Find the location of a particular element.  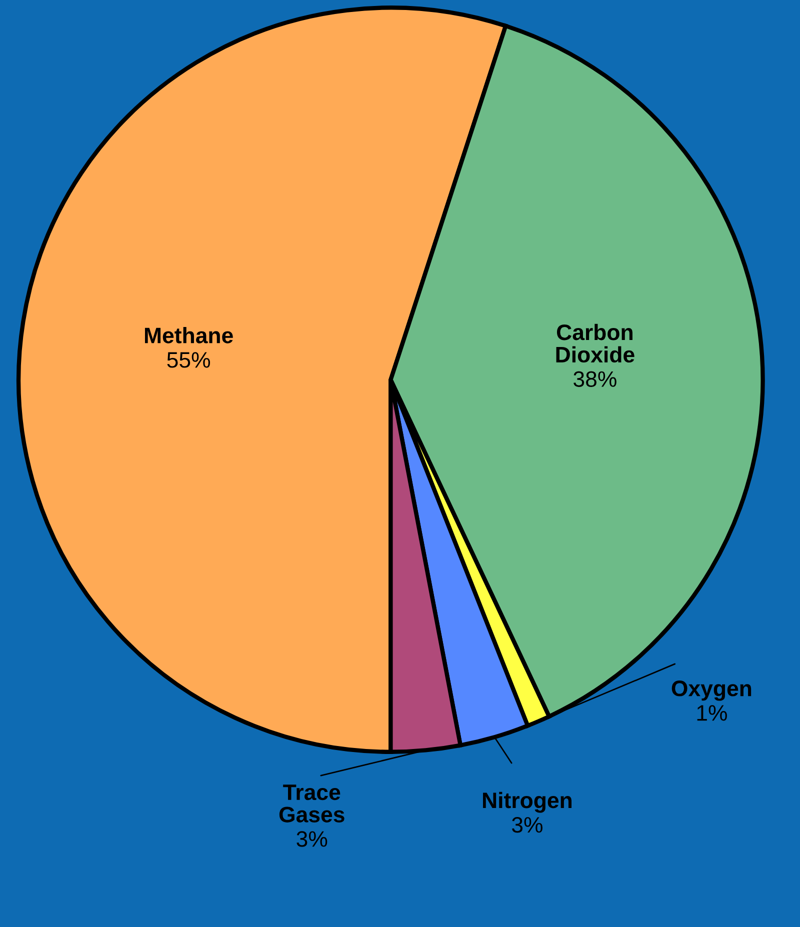

slice-label: Methane is located at coordinates (188, 335).